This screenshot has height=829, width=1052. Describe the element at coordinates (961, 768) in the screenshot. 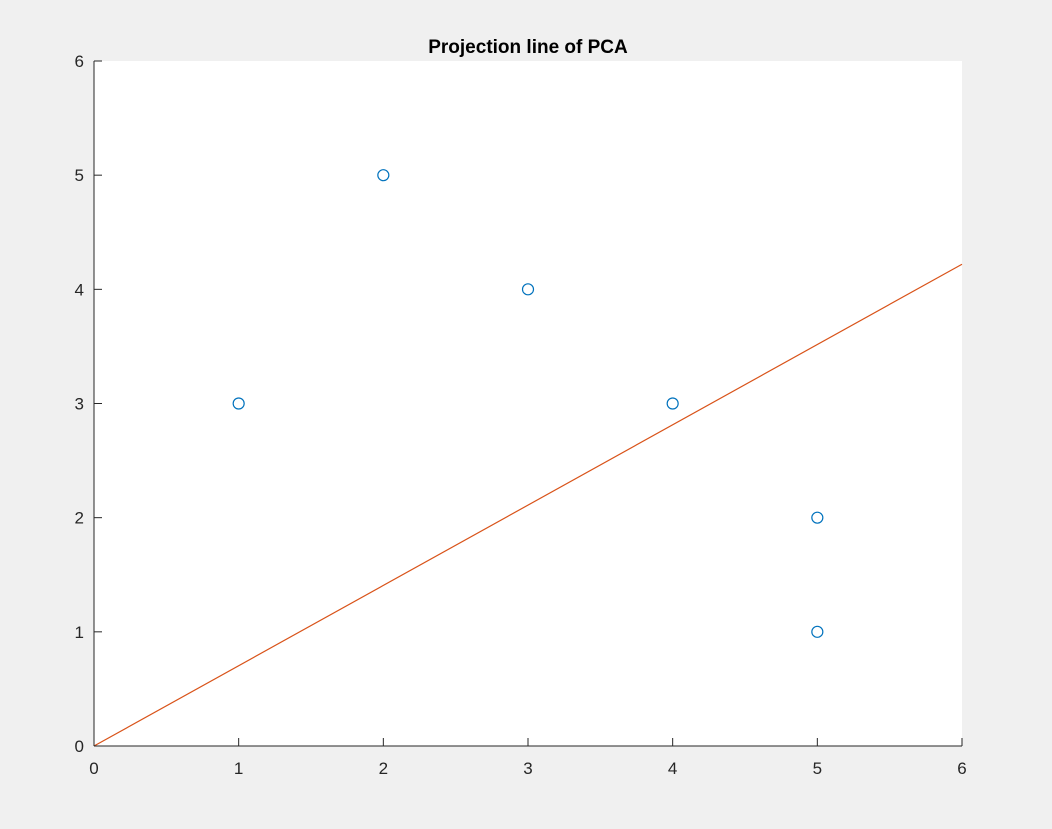

I see `x-tick-label: 6` at that location.